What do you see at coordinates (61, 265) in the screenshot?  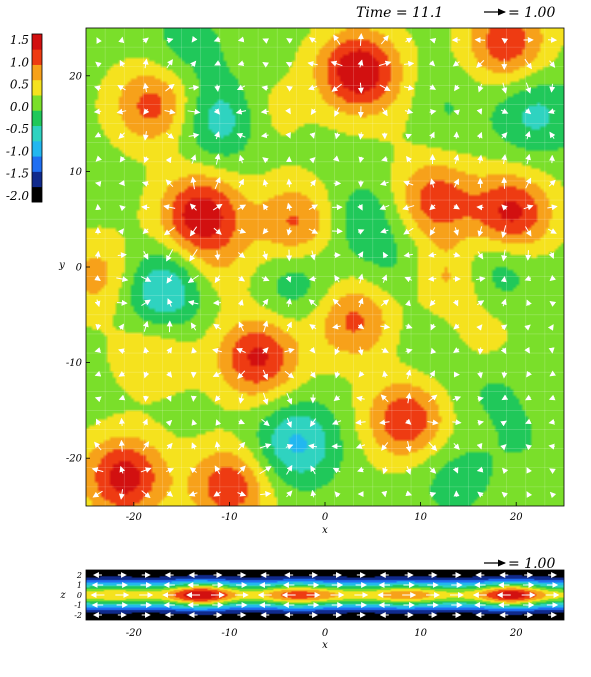 I see `xy-y-axis-label: y` at bounding box center [61, 265].